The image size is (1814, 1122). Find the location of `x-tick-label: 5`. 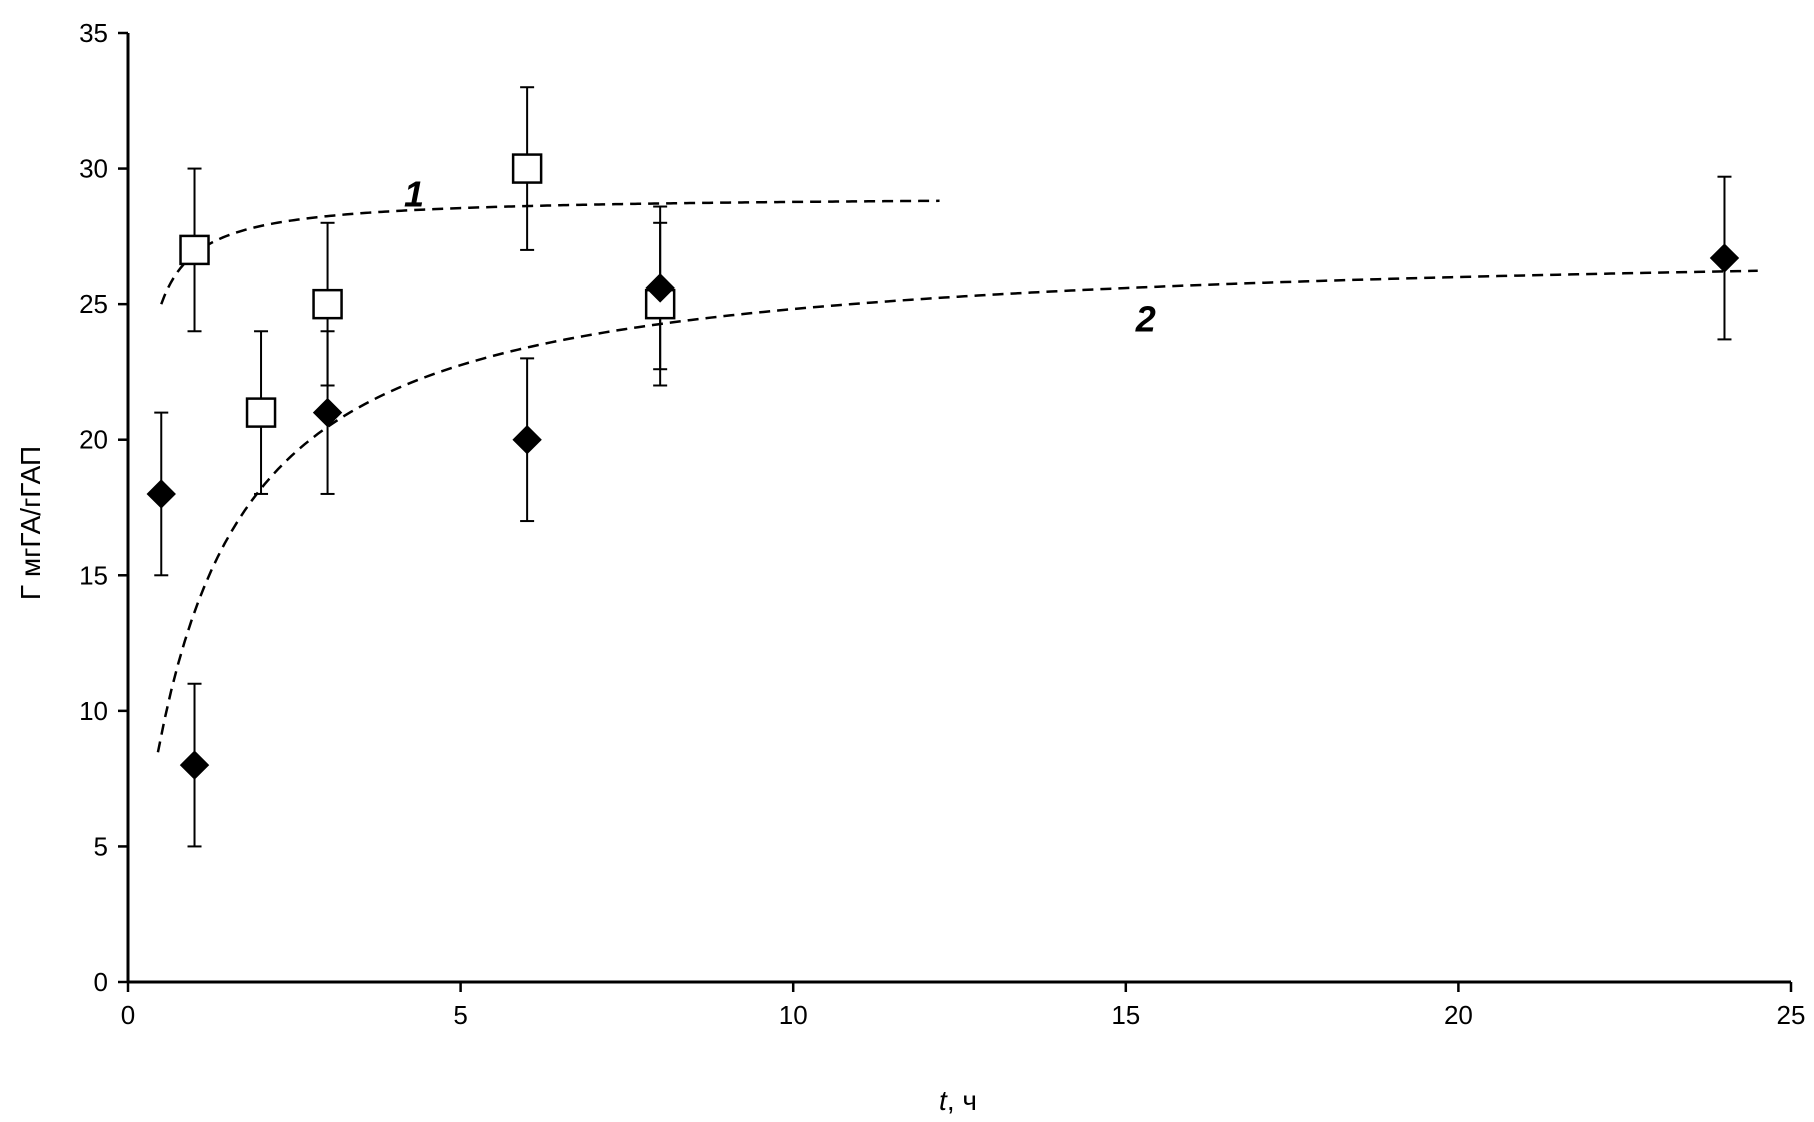

x-tick-label: 5 is located at coordinates (460, 1015).